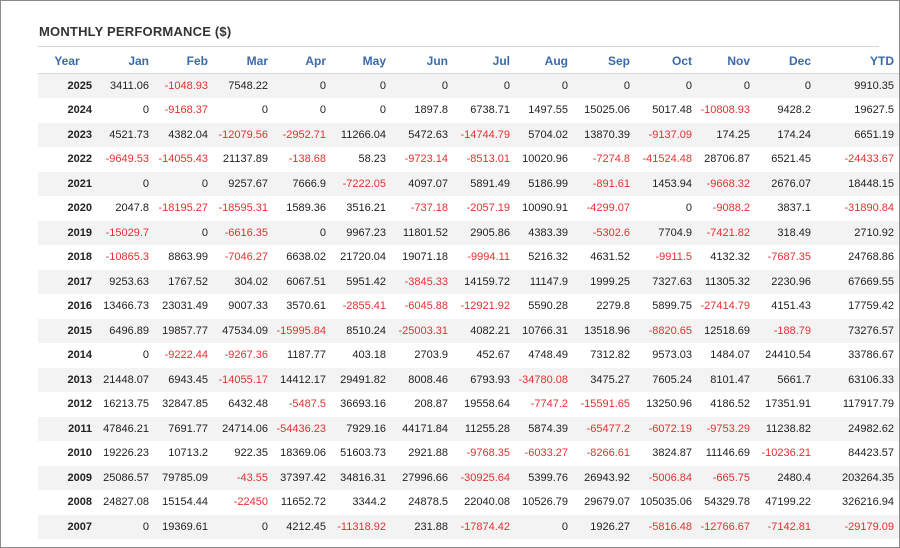 Image resolution: width=900 pixels, height=548 pixels. I want to click on month-value-cell: 304.02, so click(243, 282).